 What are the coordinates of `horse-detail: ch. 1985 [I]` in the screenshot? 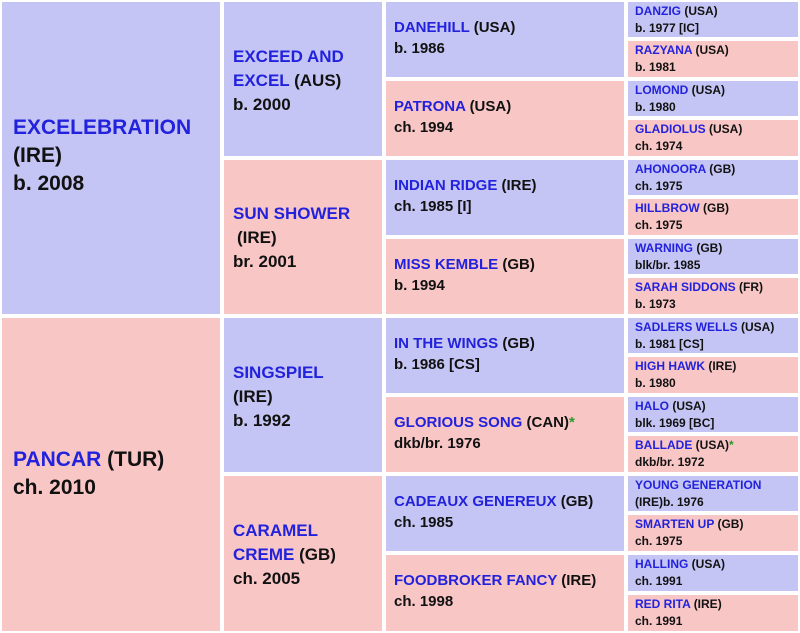 It's located at (433, 206).